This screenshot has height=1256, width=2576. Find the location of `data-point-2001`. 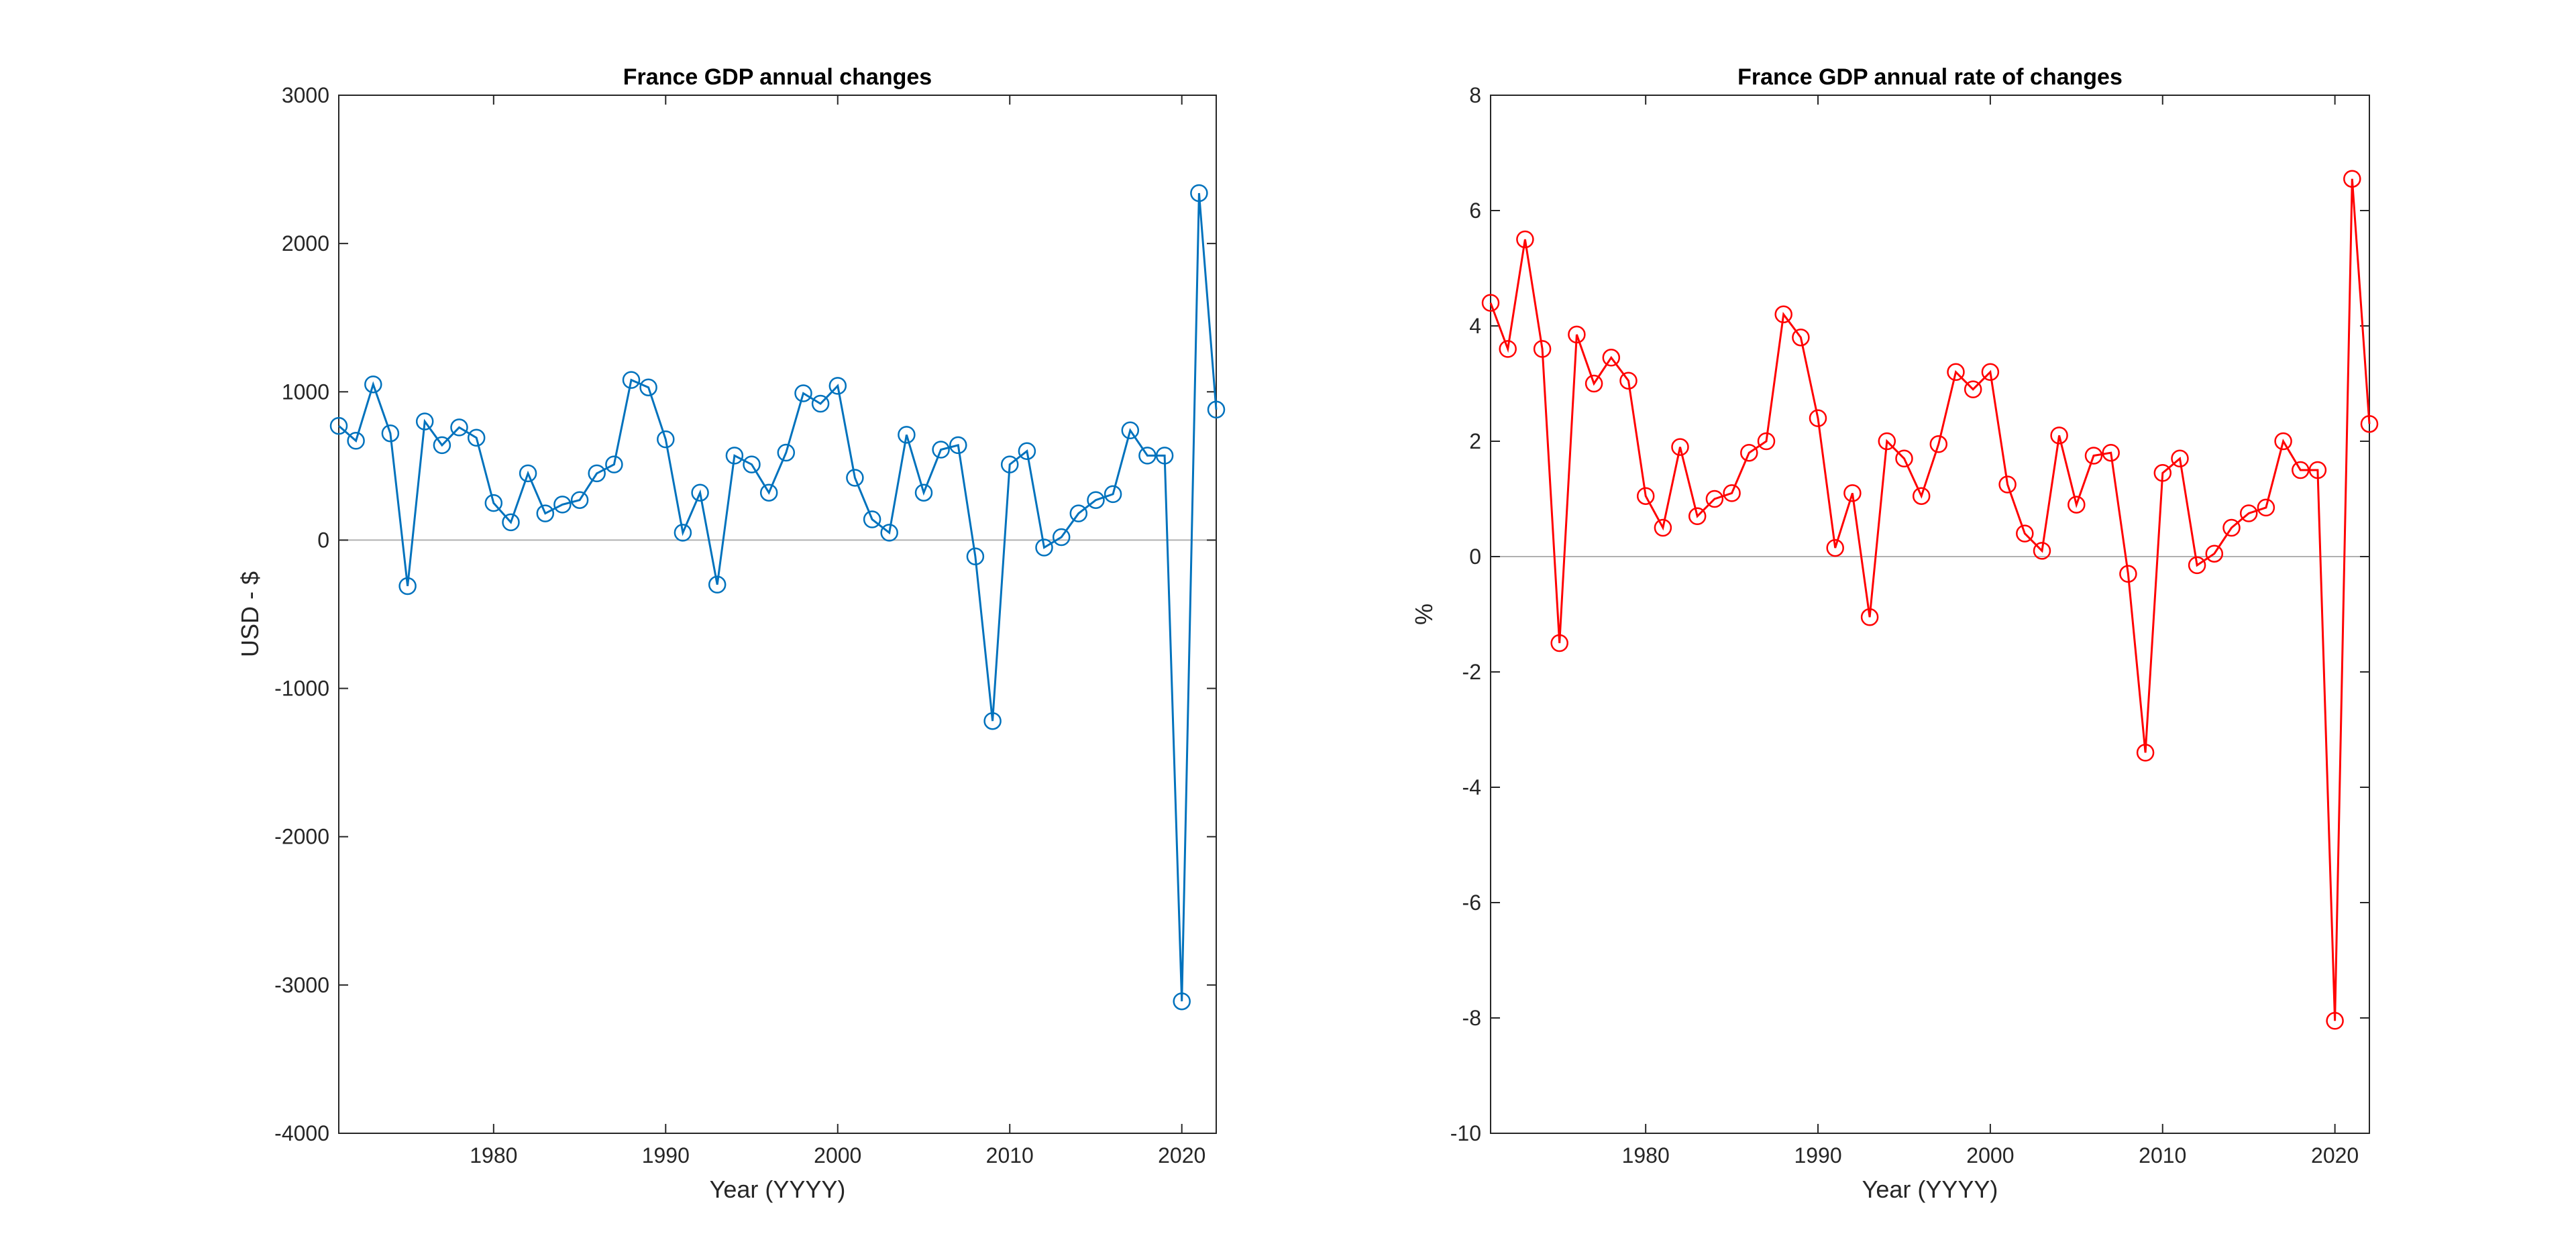

data-point-2001 is located at coordinates (2007, 484).